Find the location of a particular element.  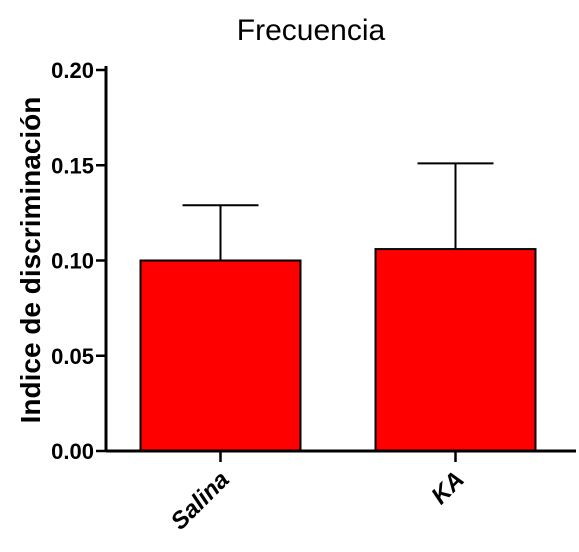

x-tick-label: Salina is located at coordinates (200, 500).